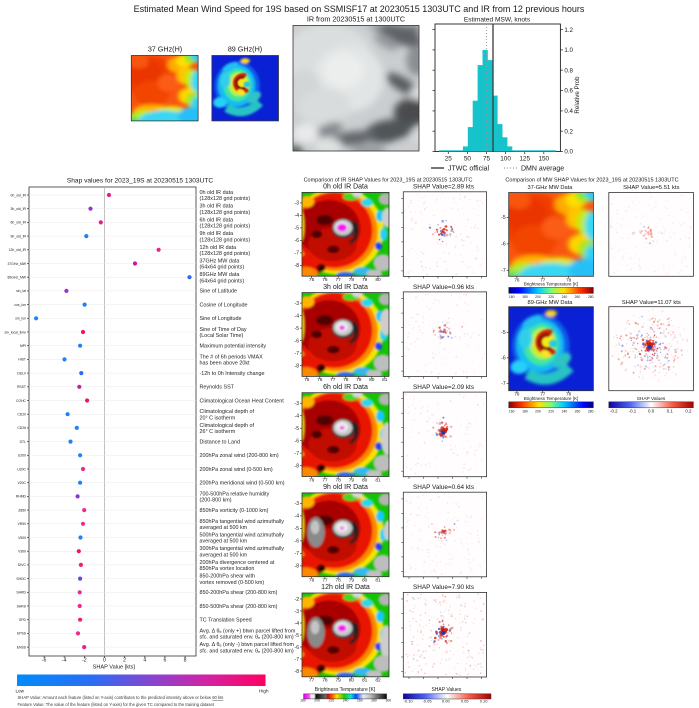 This screenshot has height=708, width=699. Describe the element at coordinates (21, 469) in the screenshot. I see `svg-text: U20C` at that location.